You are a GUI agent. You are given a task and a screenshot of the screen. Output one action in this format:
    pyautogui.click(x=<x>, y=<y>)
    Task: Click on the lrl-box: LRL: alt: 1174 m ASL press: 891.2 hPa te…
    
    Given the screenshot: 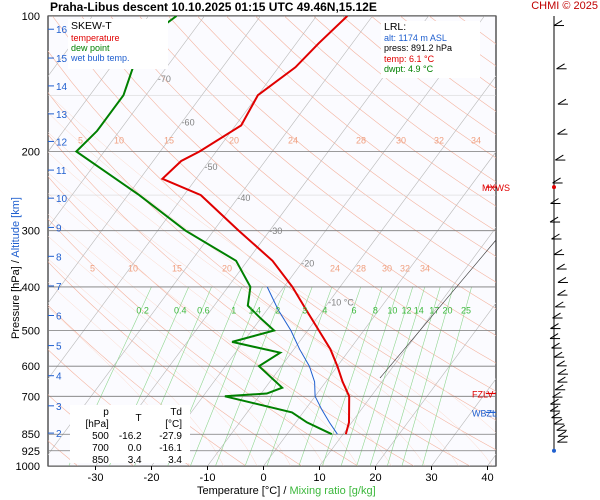 What is the action you would take?
    pyautogui.click(x=430, y=49)
    